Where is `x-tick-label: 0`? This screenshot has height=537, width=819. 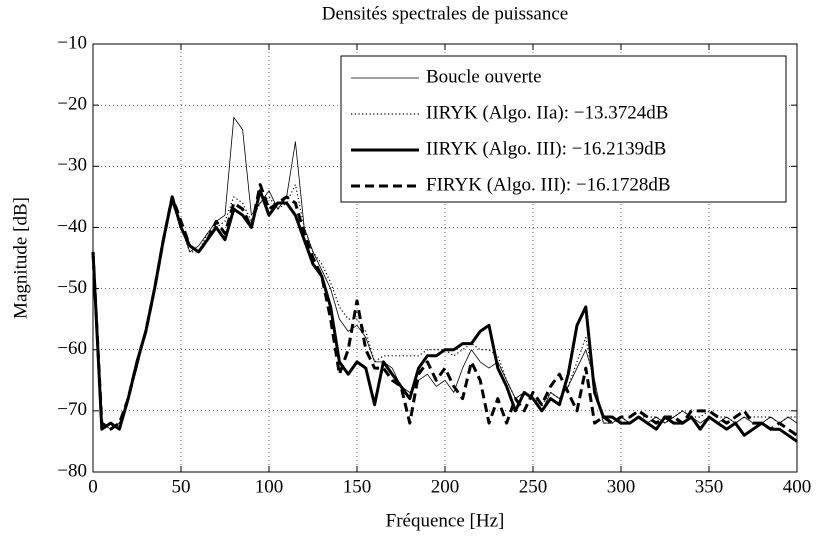 x-tick-label: 0 is located at coordinates (93, 486).